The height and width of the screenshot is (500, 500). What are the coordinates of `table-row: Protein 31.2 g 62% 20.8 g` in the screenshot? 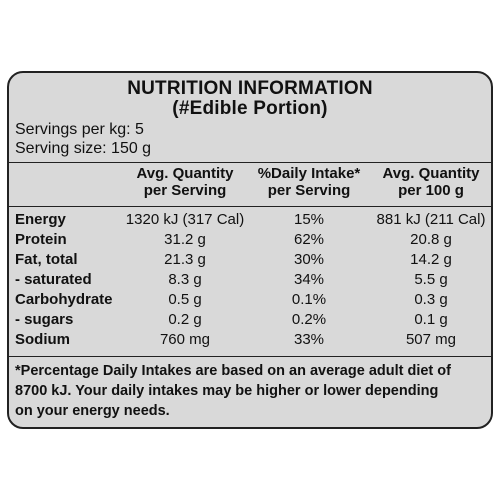 It's located at (250, 240).